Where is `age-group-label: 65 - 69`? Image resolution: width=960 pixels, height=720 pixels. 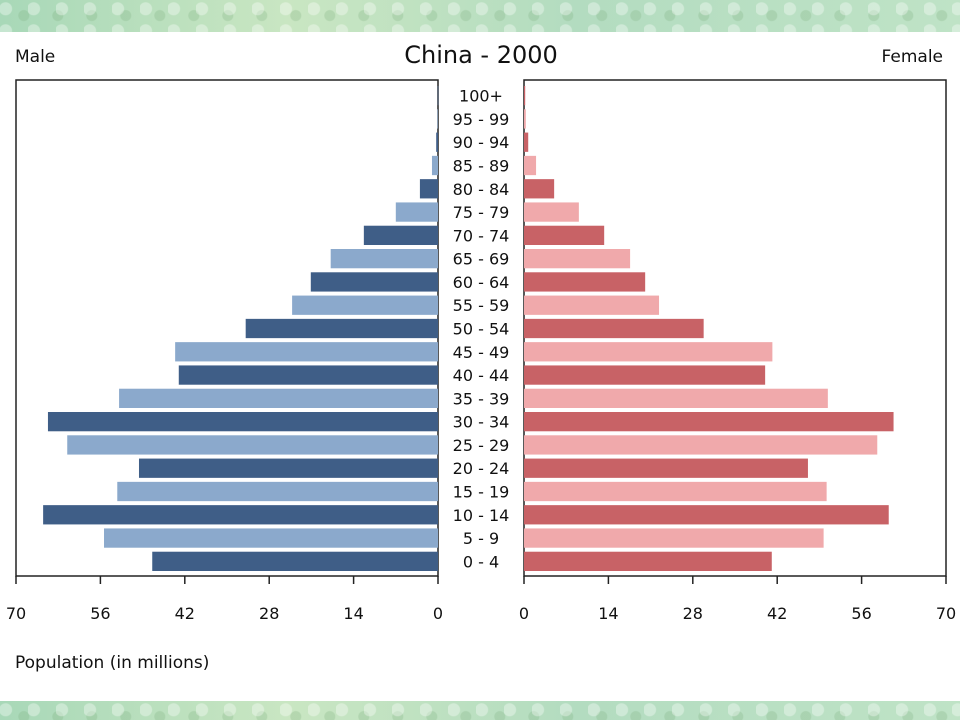
age-group-label: 65 - 69 is located at coordinates (481, 259).